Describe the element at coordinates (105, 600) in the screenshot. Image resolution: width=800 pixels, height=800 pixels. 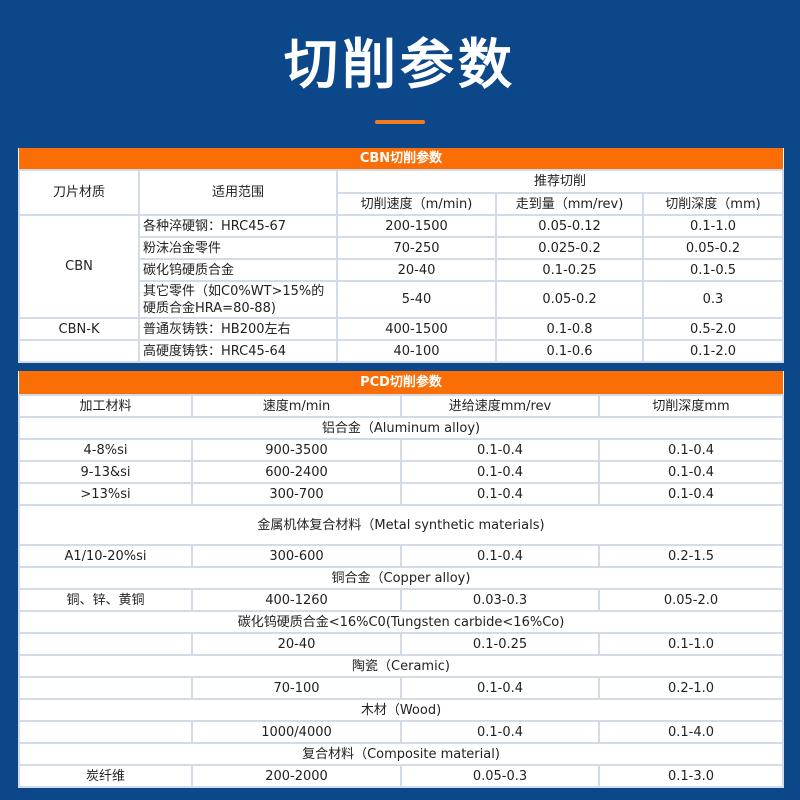
I see `material-cell: 铜、锌、黄铜` at that location.